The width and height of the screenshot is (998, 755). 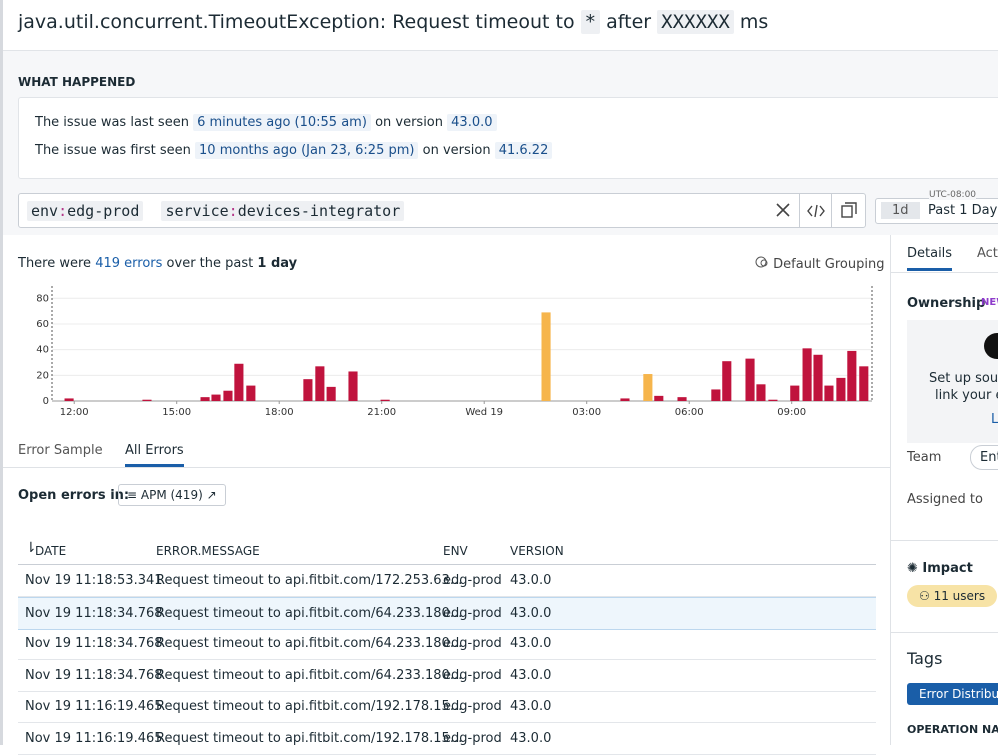 I want to click on time-label: Past 1 Day, so click(x=963, y=210).